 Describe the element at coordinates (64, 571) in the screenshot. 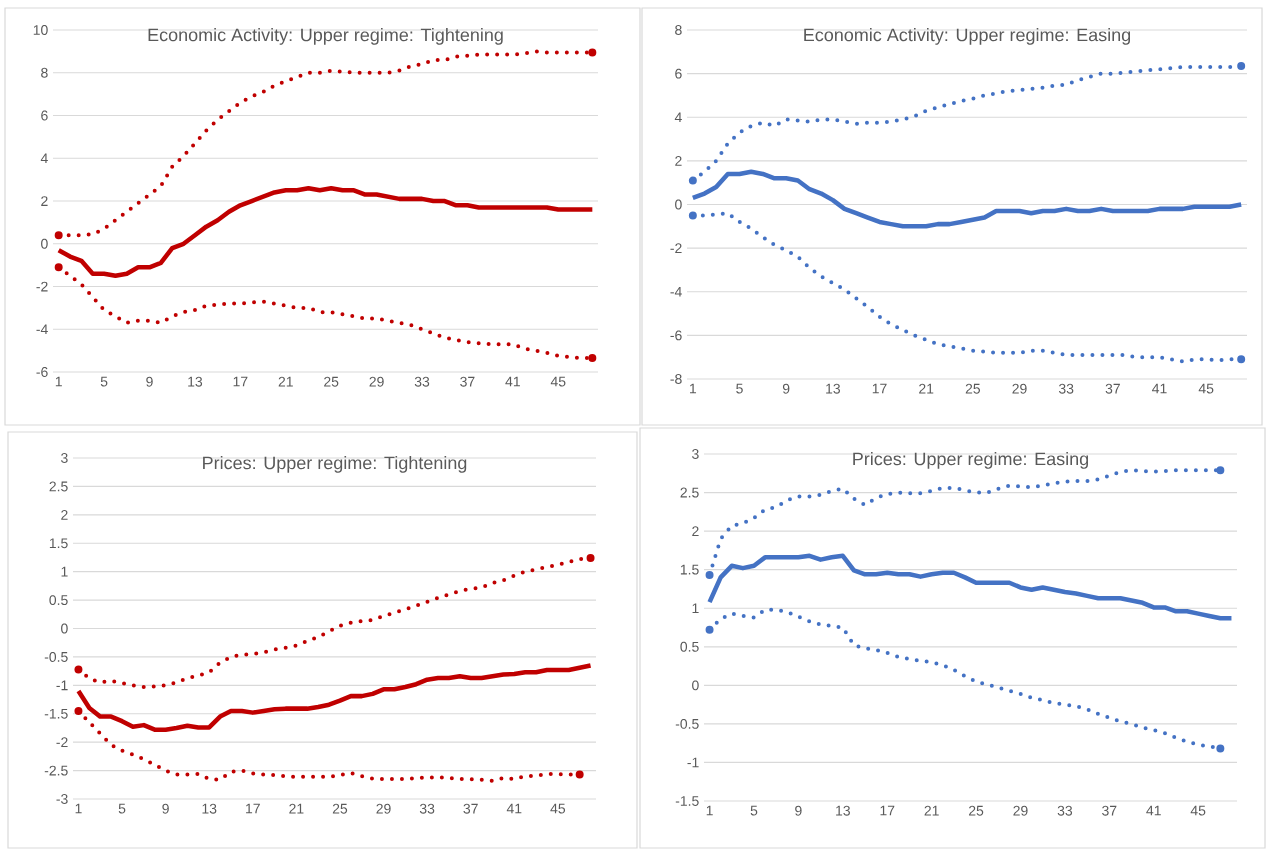

I see `y-tick-label: 1` at that location.